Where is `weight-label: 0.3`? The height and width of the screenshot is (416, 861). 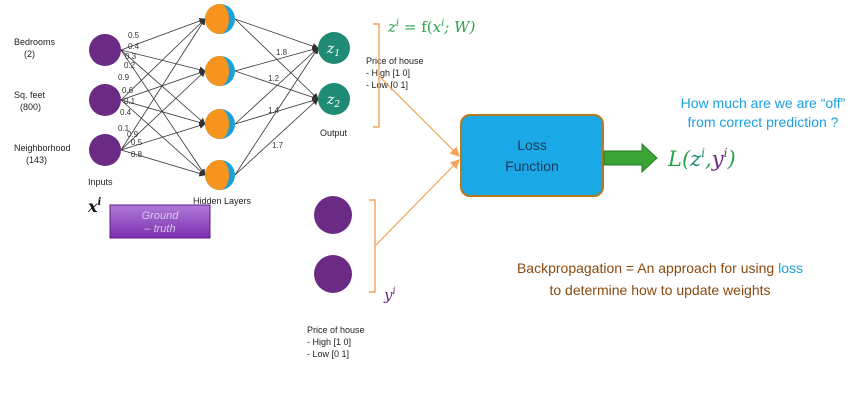 weight-label: 0.3 is located at coordinates (131, 56).